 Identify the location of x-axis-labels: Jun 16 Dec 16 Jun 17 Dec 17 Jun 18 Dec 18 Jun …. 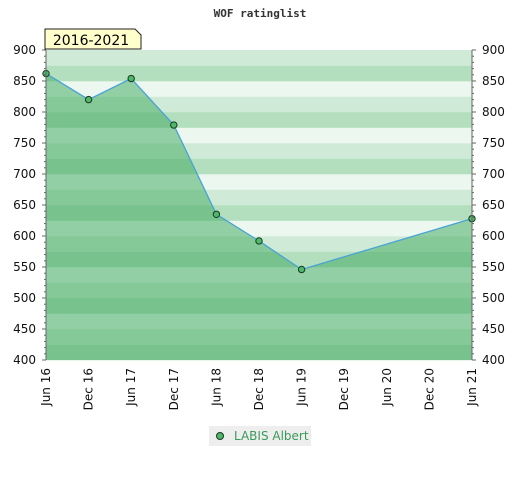
(259, 389).